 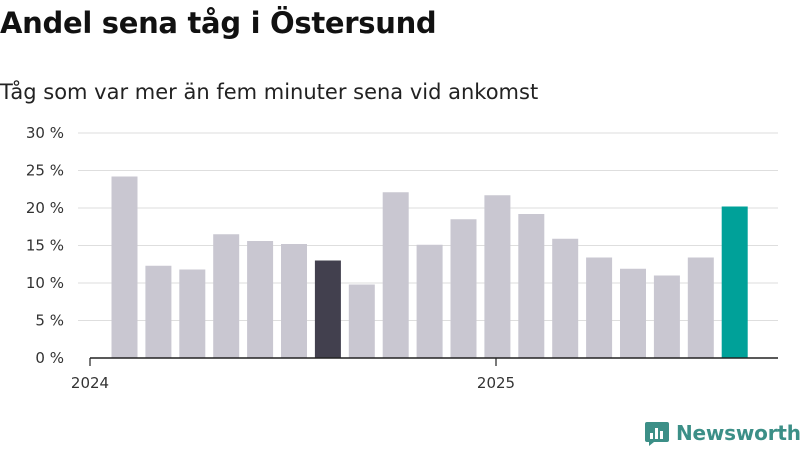 I want to click on y-axis-tick-labels: 0 % 5 % 10 % 15 % 20 % 25 % 30 %, so click(x=45, y=245).